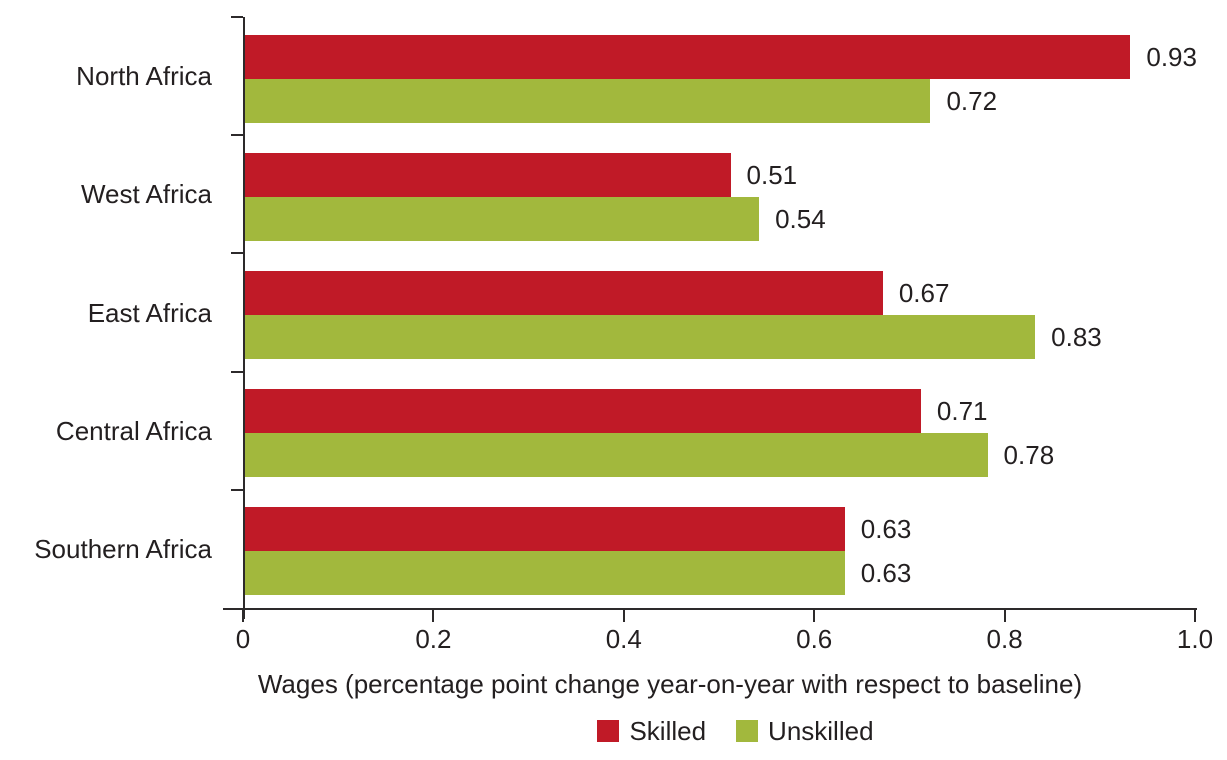 Image resolution: width=1227 pixels, height=760 pixels. I want to click on x-axis-tick-label: 0.6, so click(814, 639).